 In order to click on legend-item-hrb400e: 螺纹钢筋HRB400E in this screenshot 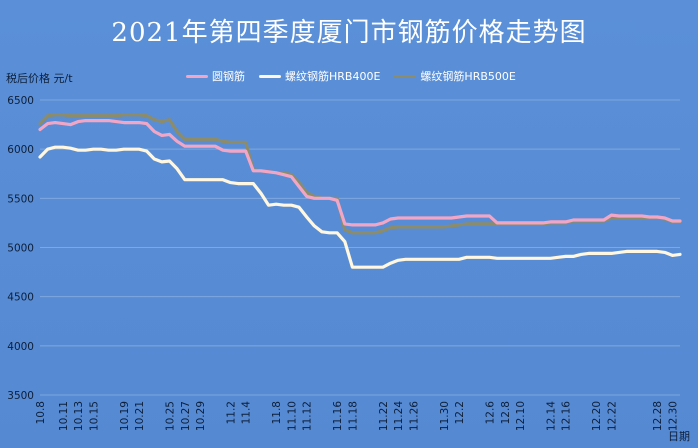, I will do `click(319, 76)`.